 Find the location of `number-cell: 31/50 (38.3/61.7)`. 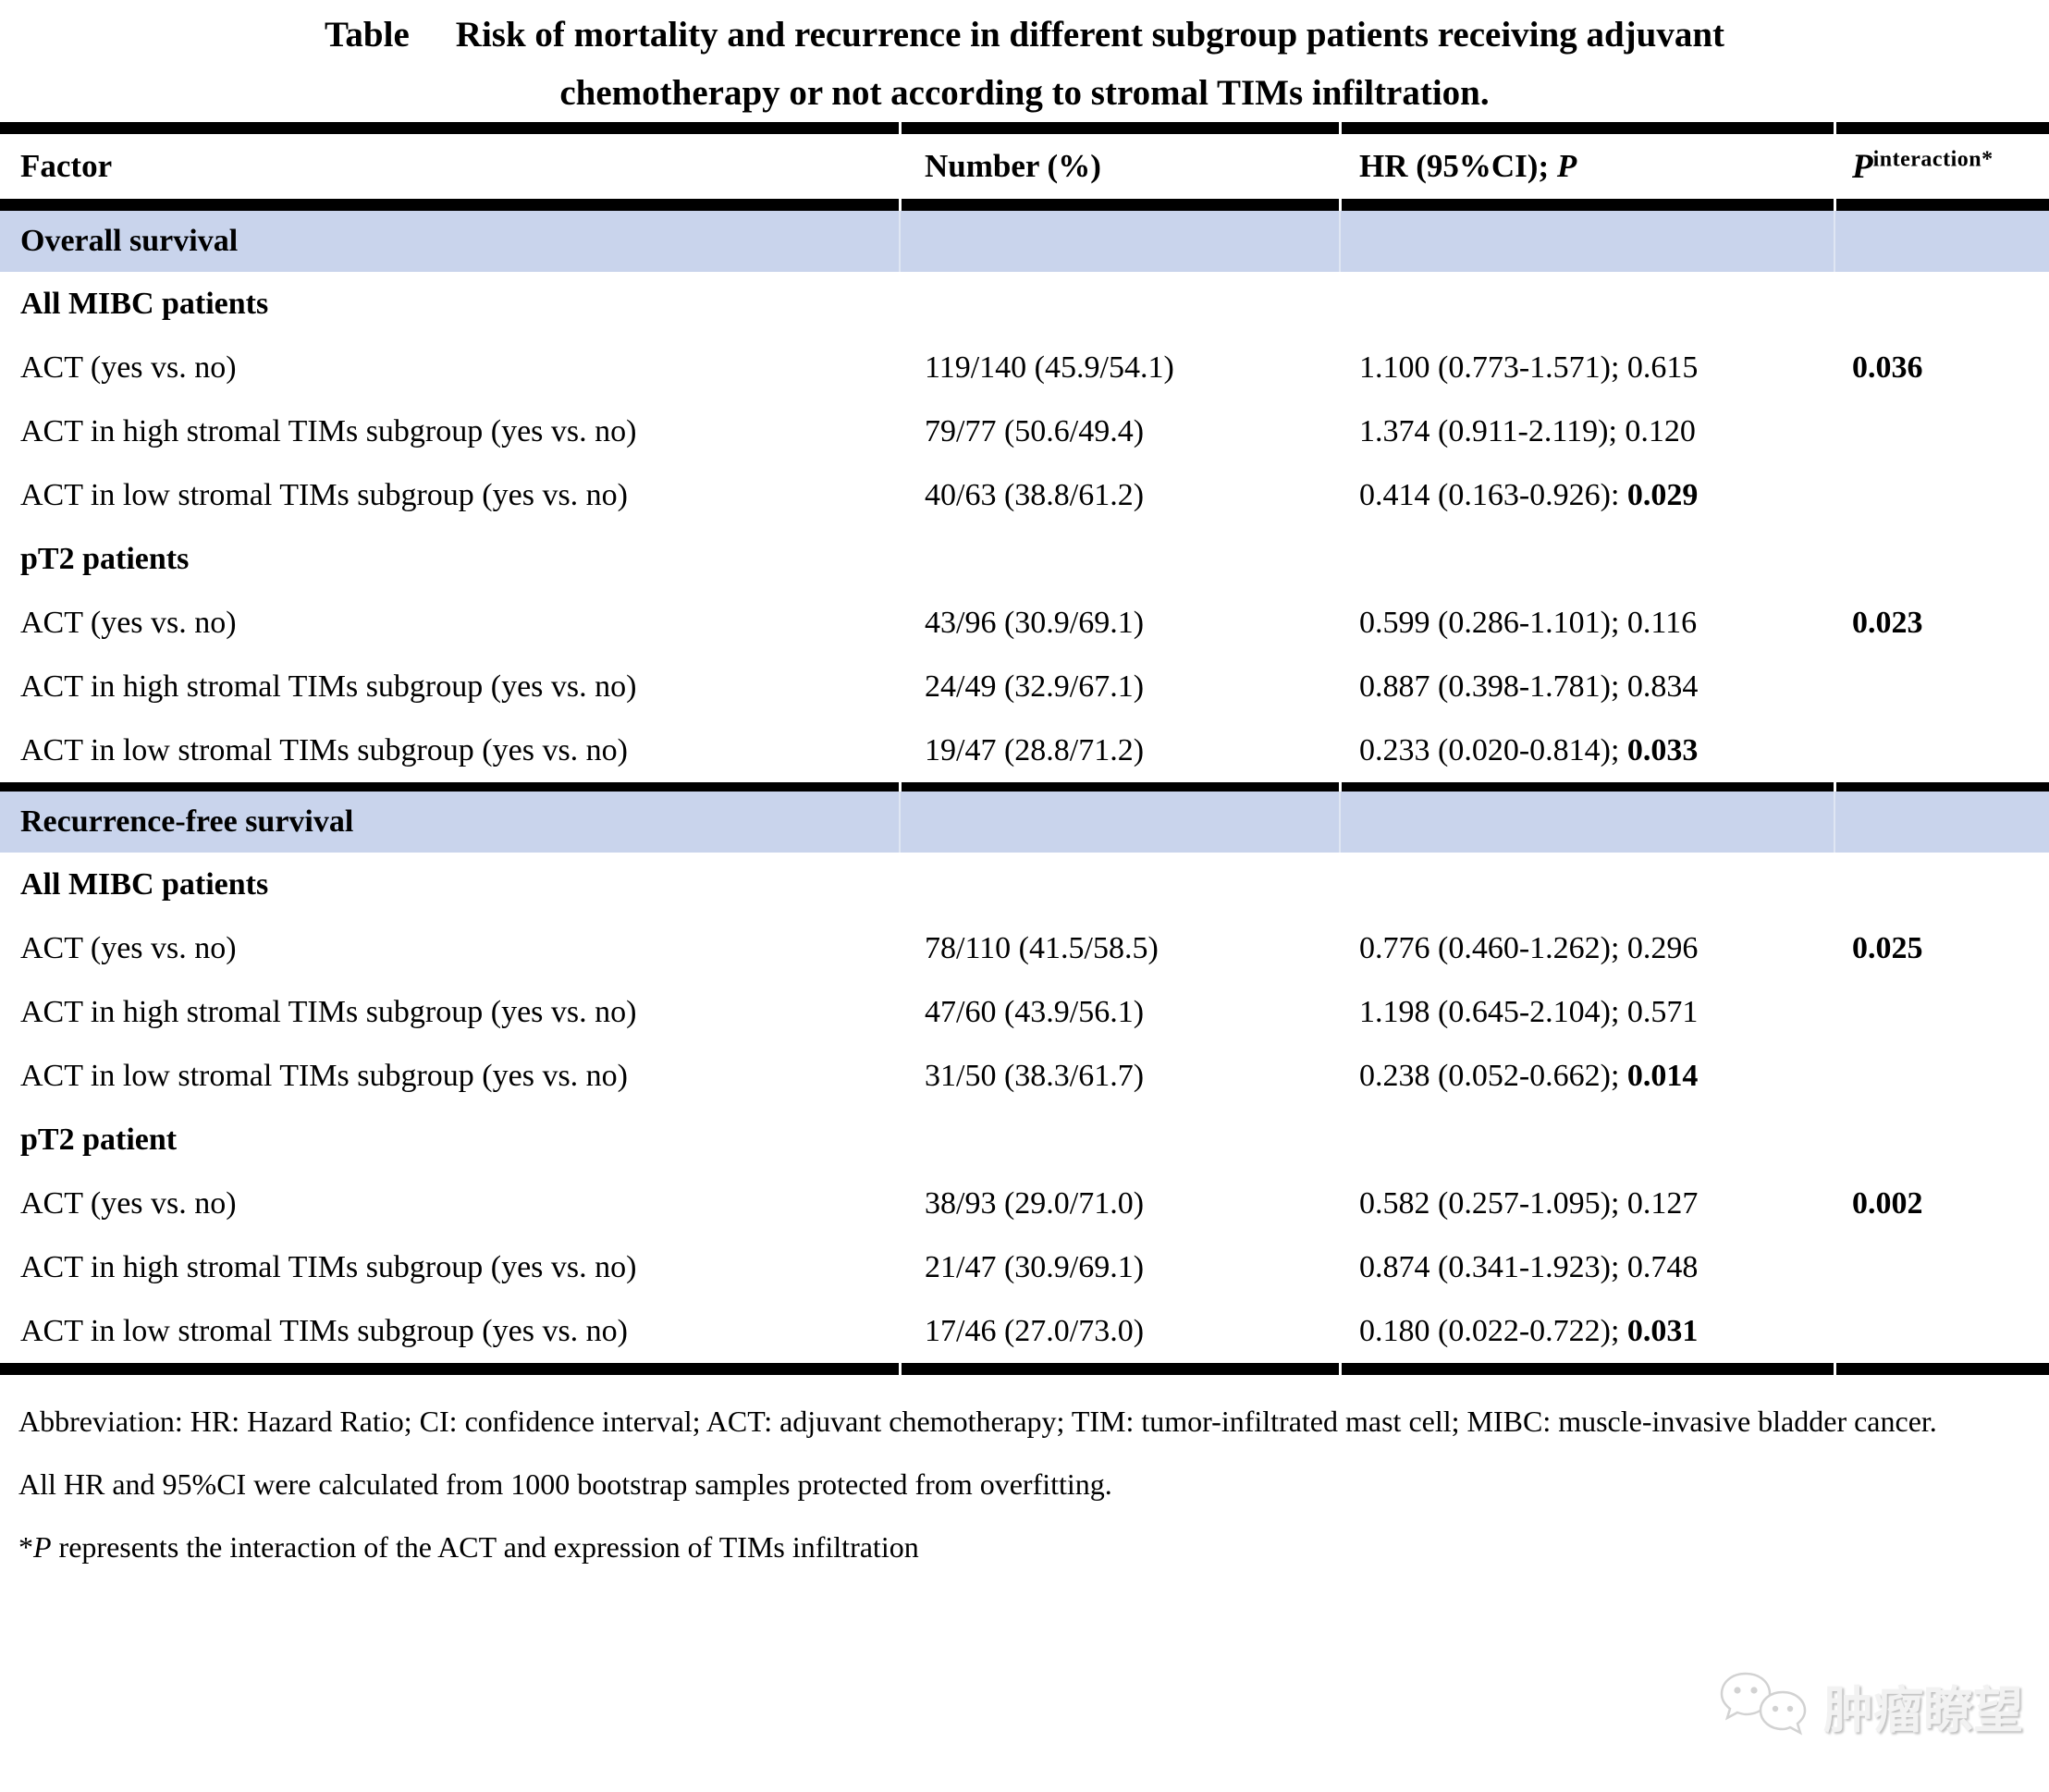

number-cell: 31/50 (38.3/61.7) is located at coordinates (1035, 1075).